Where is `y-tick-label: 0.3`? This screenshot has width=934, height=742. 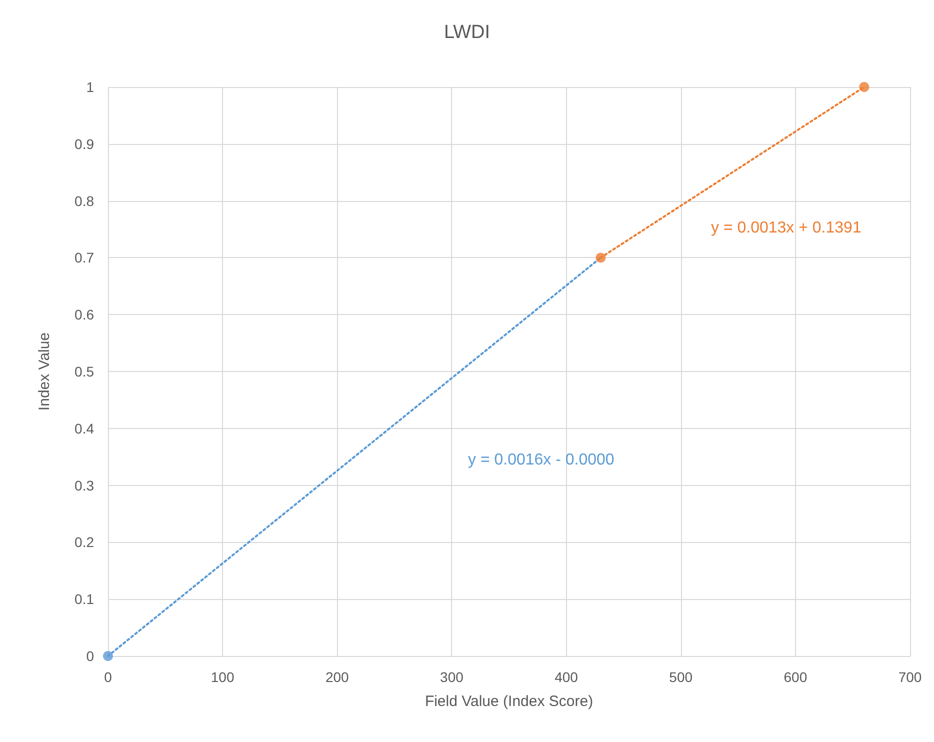 y-tick-label: 0.3 is located at coordinates (84, 485).